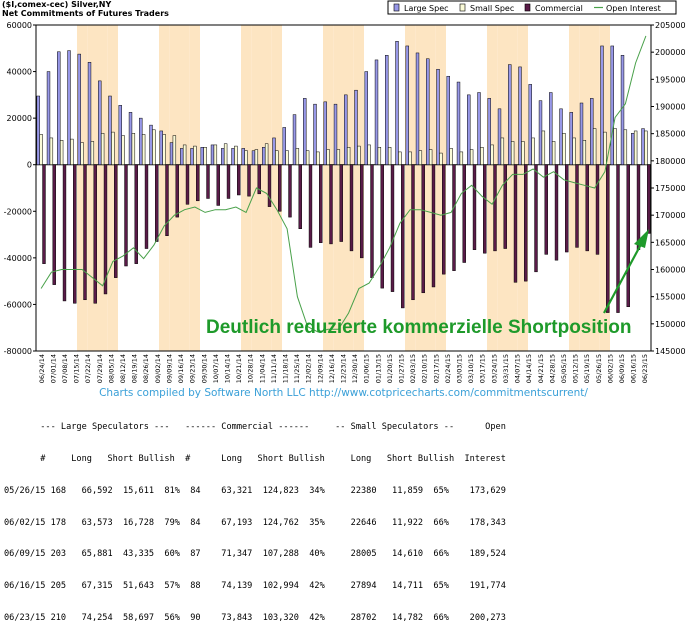  I want to click on right-axis-label: 170000, so click(670, 215).